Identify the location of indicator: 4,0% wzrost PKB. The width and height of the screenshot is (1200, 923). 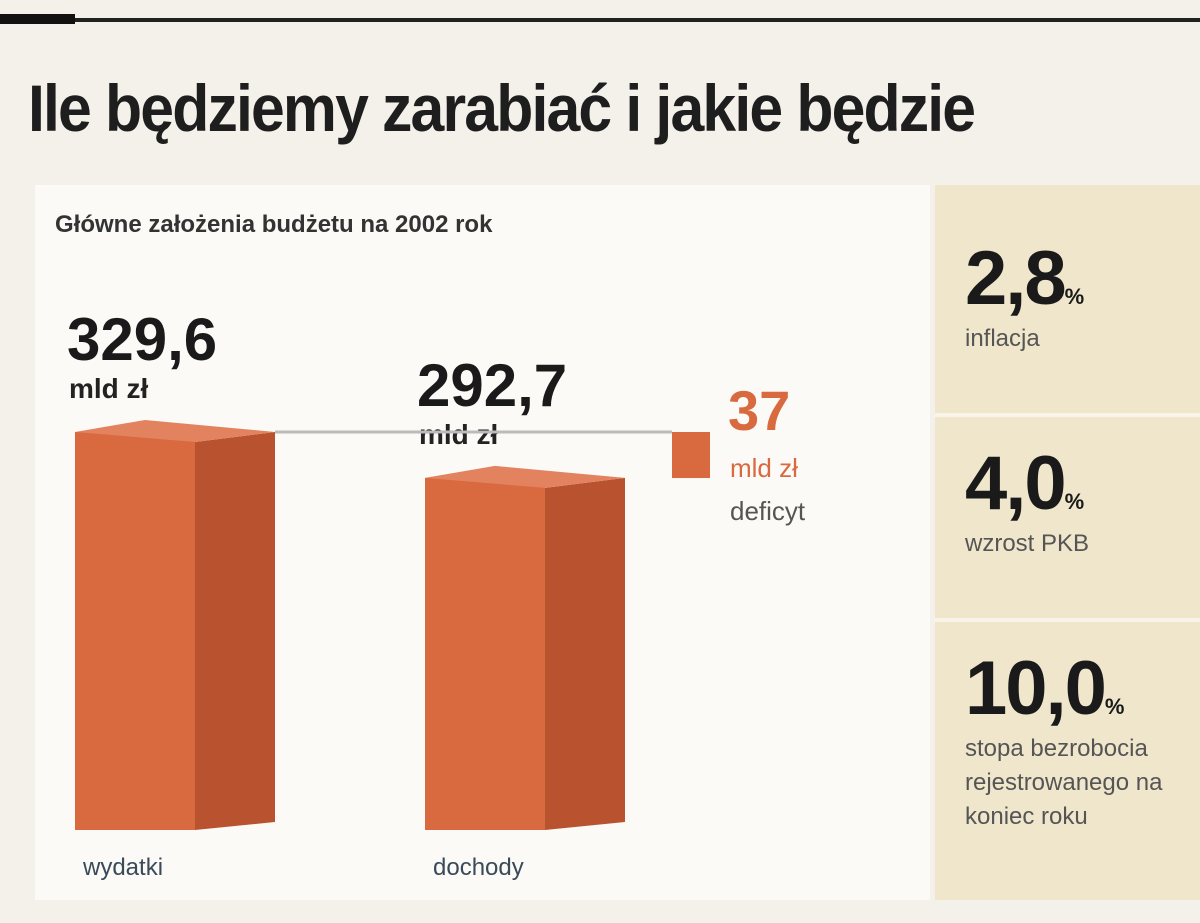
(1082, 500).